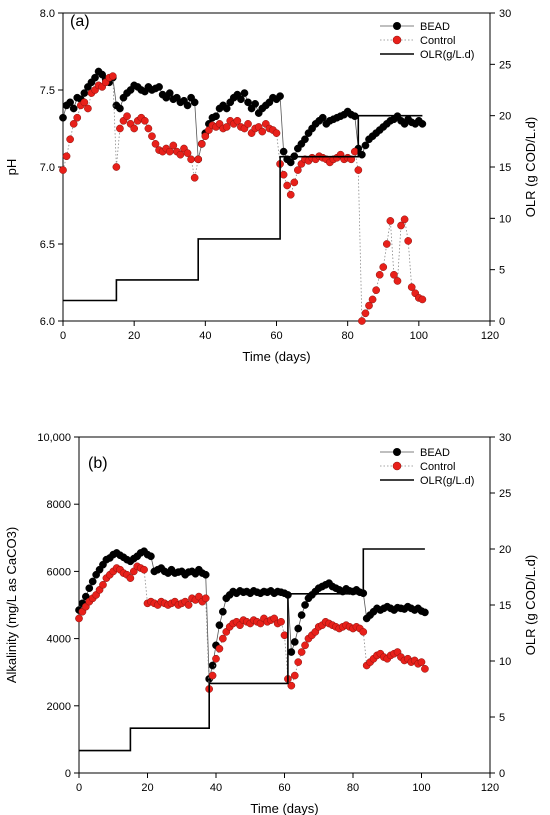 The image size is (550, 815). What do you see at coordinates (437, 41) in the screenshot?
I see `legend-label: Control` at bounding box center [437, 41].